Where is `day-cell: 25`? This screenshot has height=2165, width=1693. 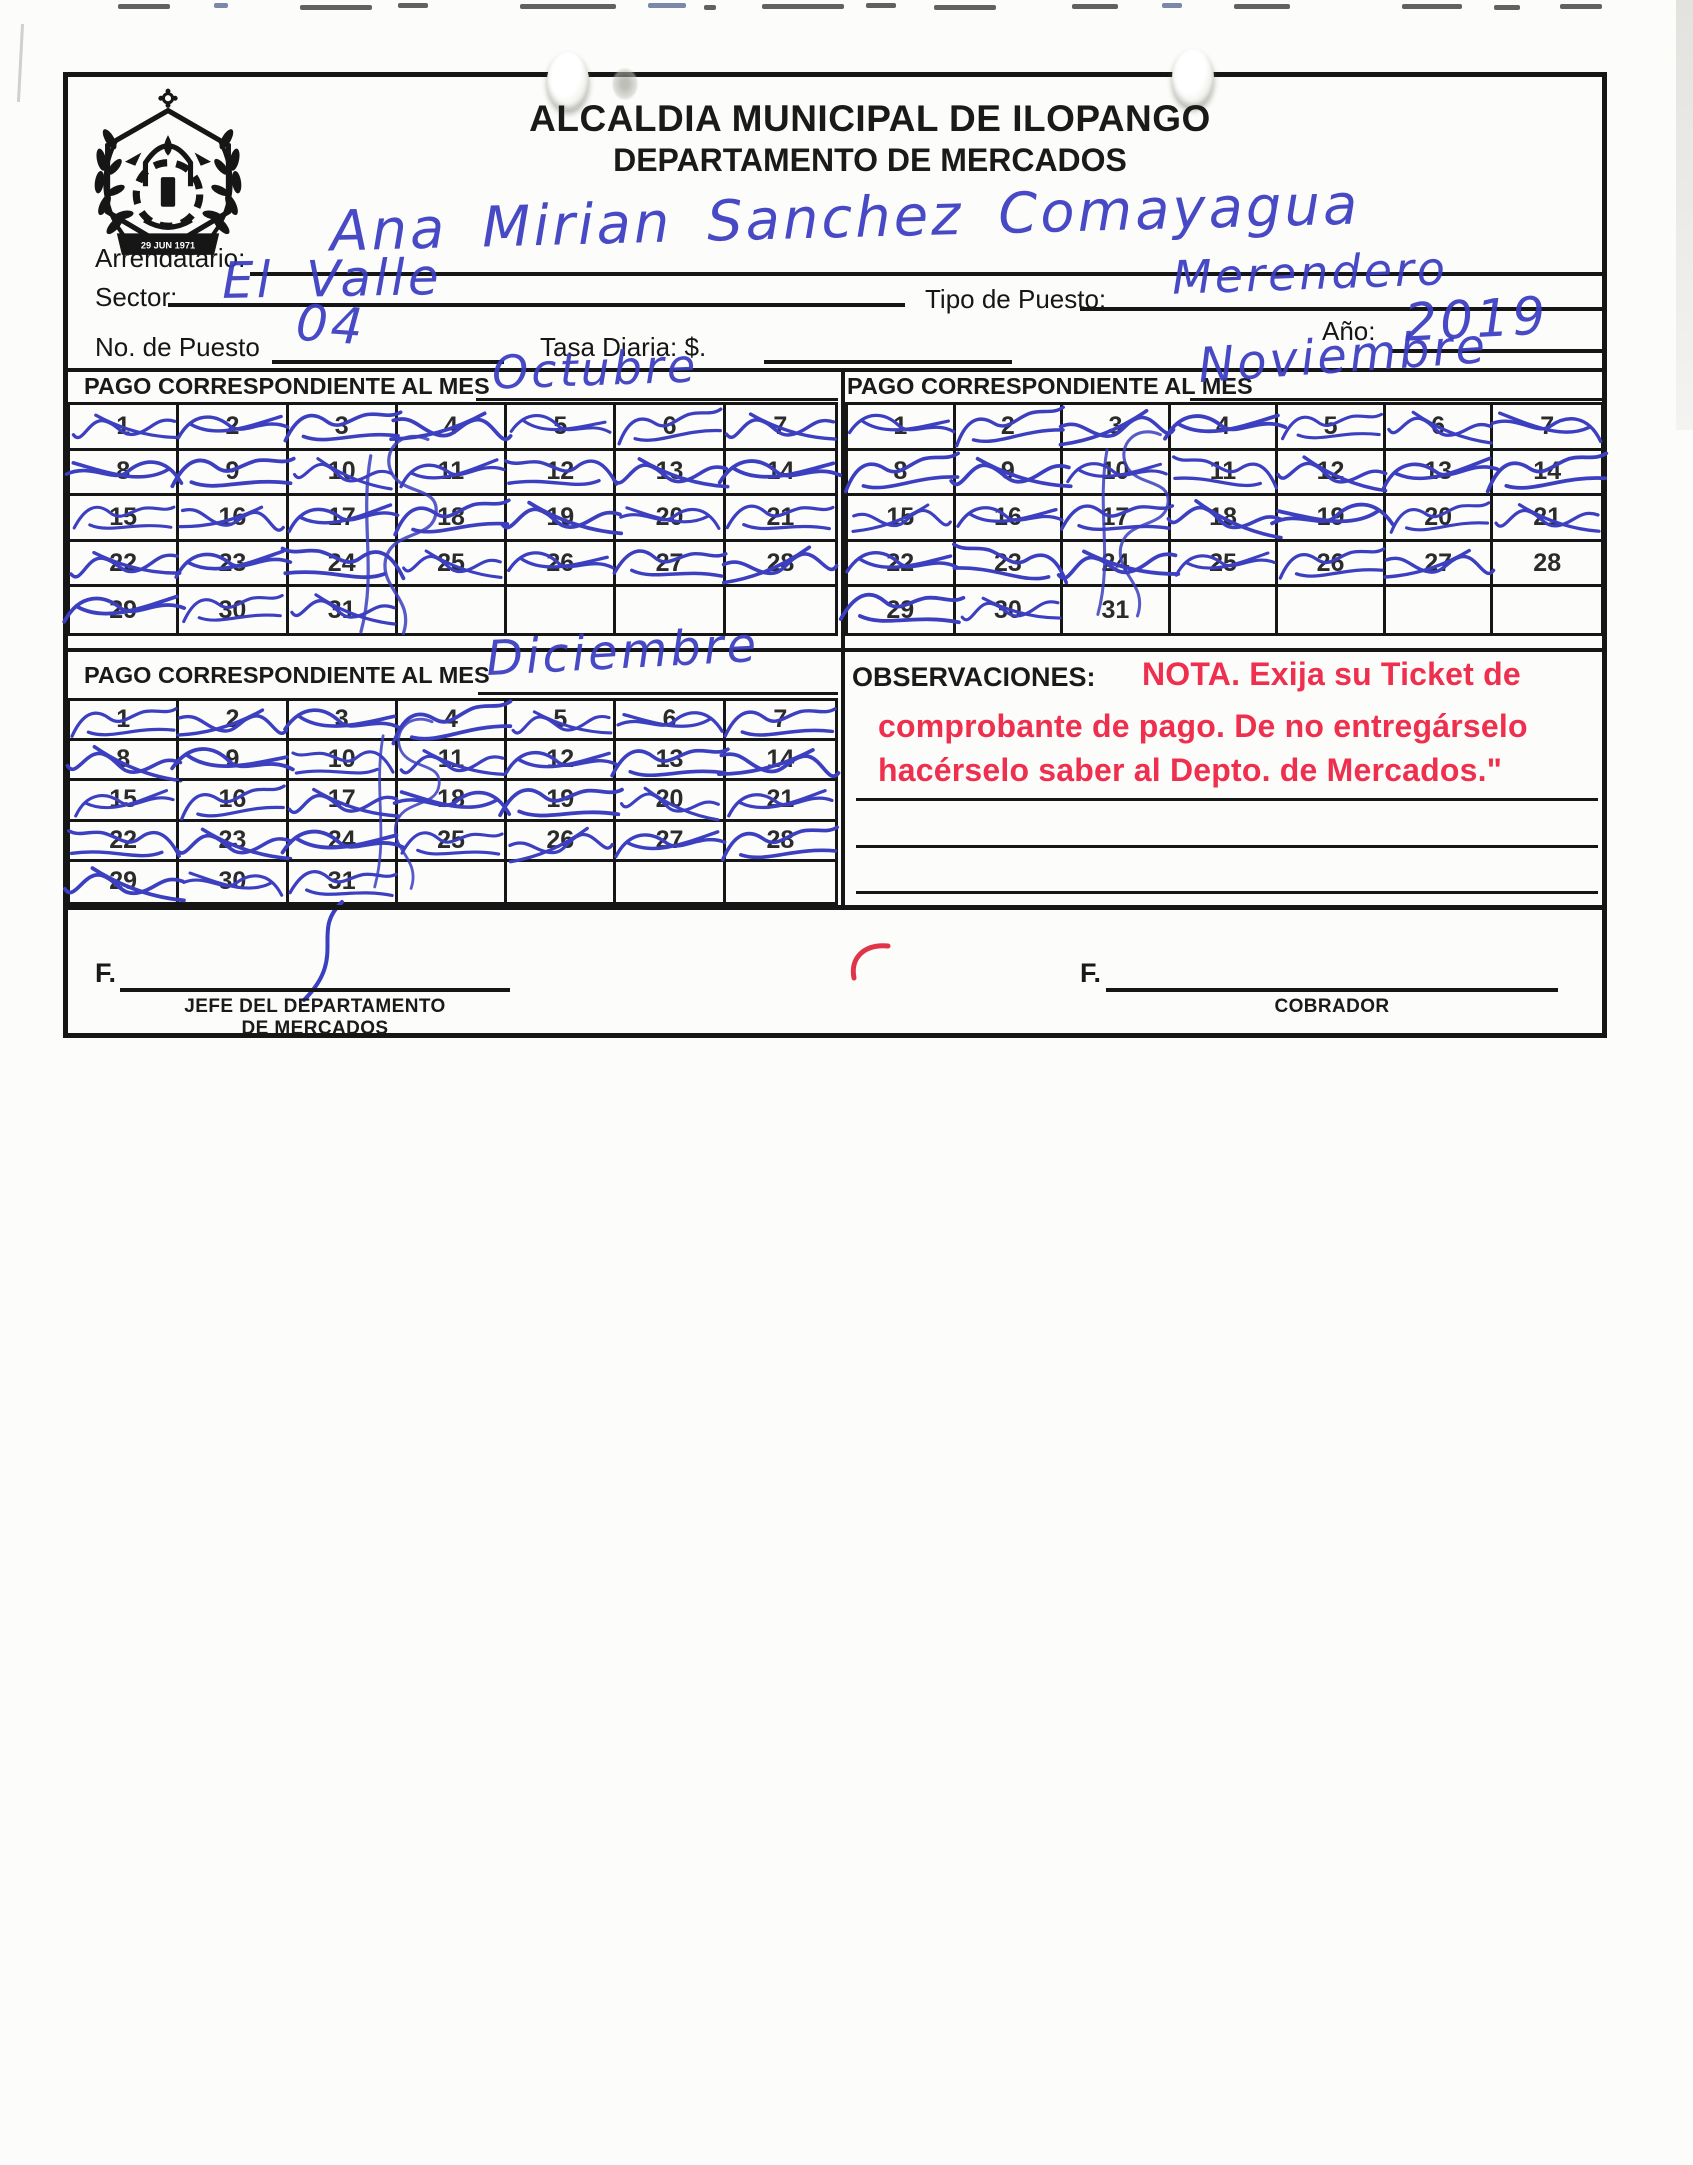
day-cell: 25 is located at coordinates (1224, 564).